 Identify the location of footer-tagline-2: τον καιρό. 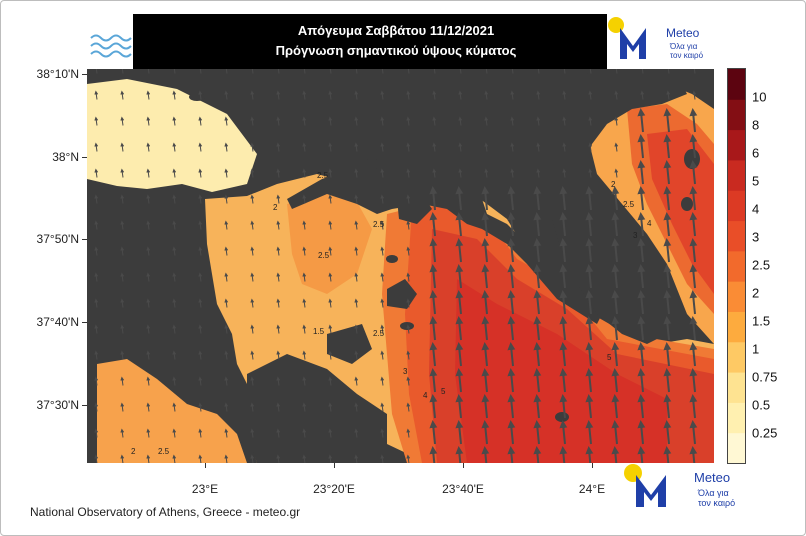
(717, 503).